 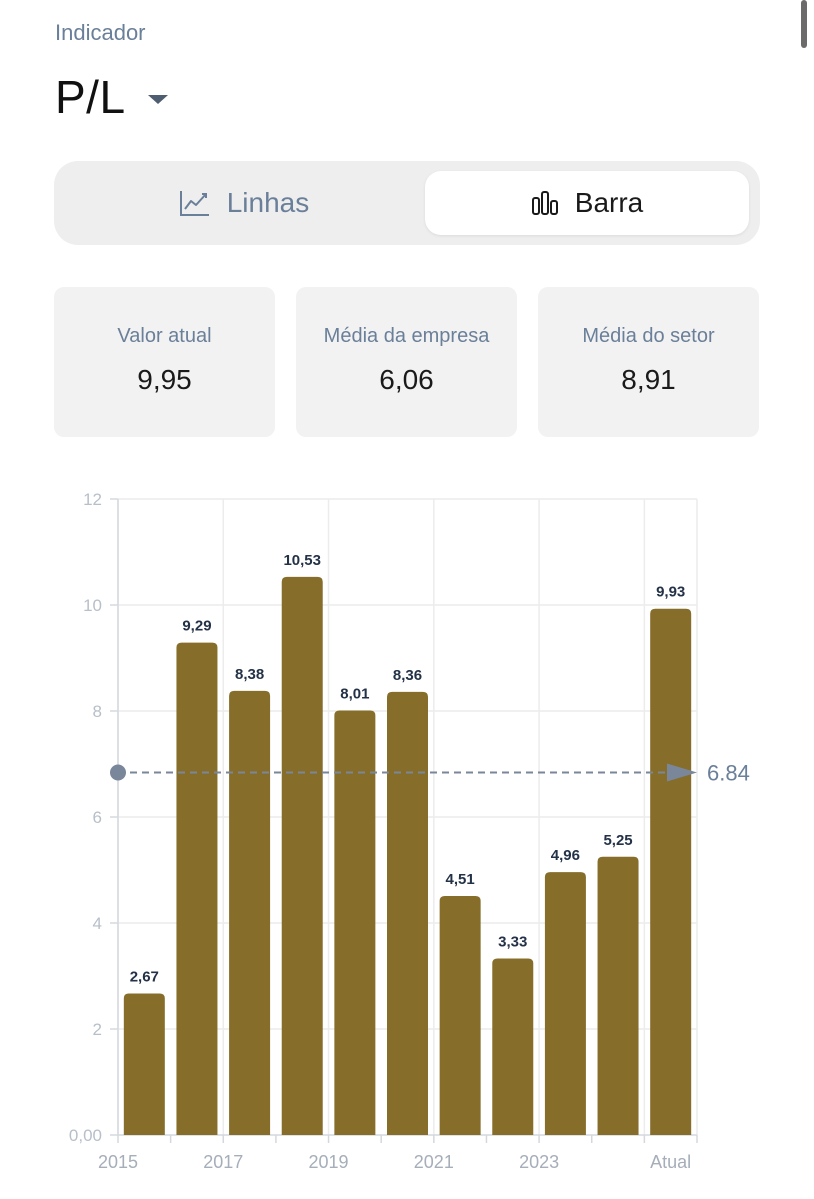 What do you see at coordinates (354, 693) in the screenshot?
I see `bar-value-label: 8,01` at bounding box center [354, 693].